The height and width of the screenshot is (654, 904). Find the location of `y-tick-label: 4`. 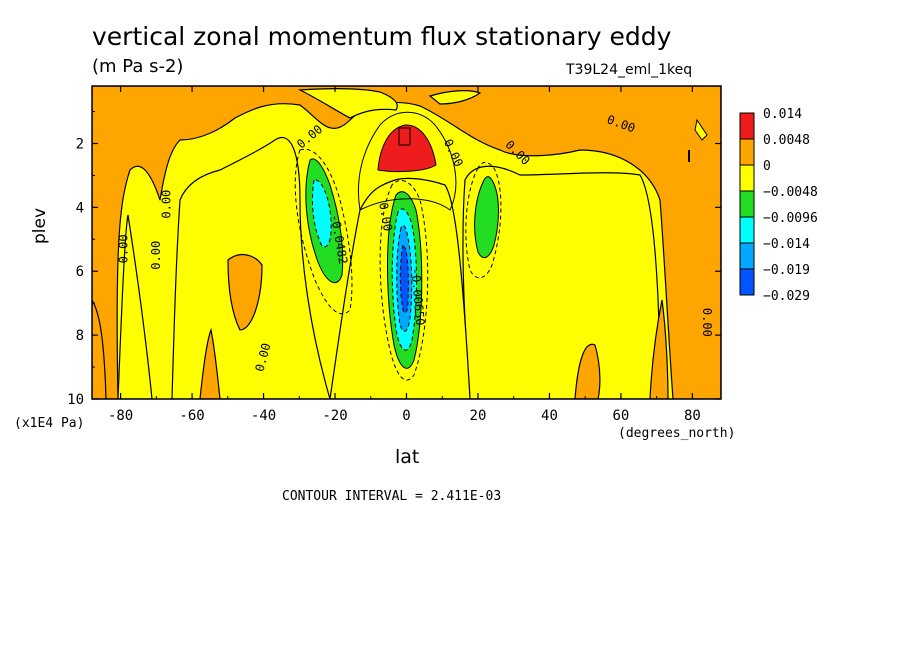

y-tick-label: 4 is located at coordinates (80, 208).